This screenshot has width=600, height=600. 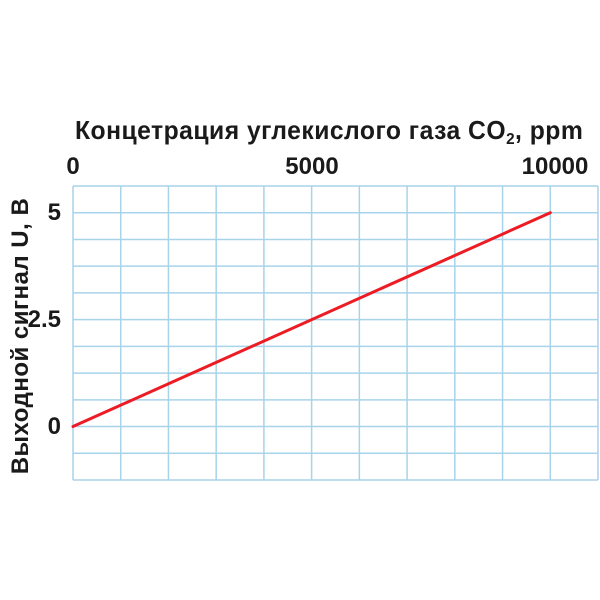 I want to click on y-tick-label-0: 0, so click(x=54, y=426).